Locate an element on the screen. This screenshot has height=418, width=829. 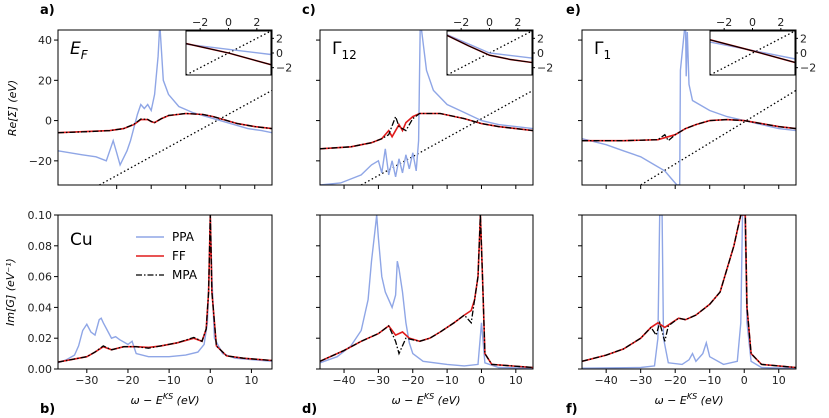
y-tick-label: 0.00 is located at coordinates (40, 369).